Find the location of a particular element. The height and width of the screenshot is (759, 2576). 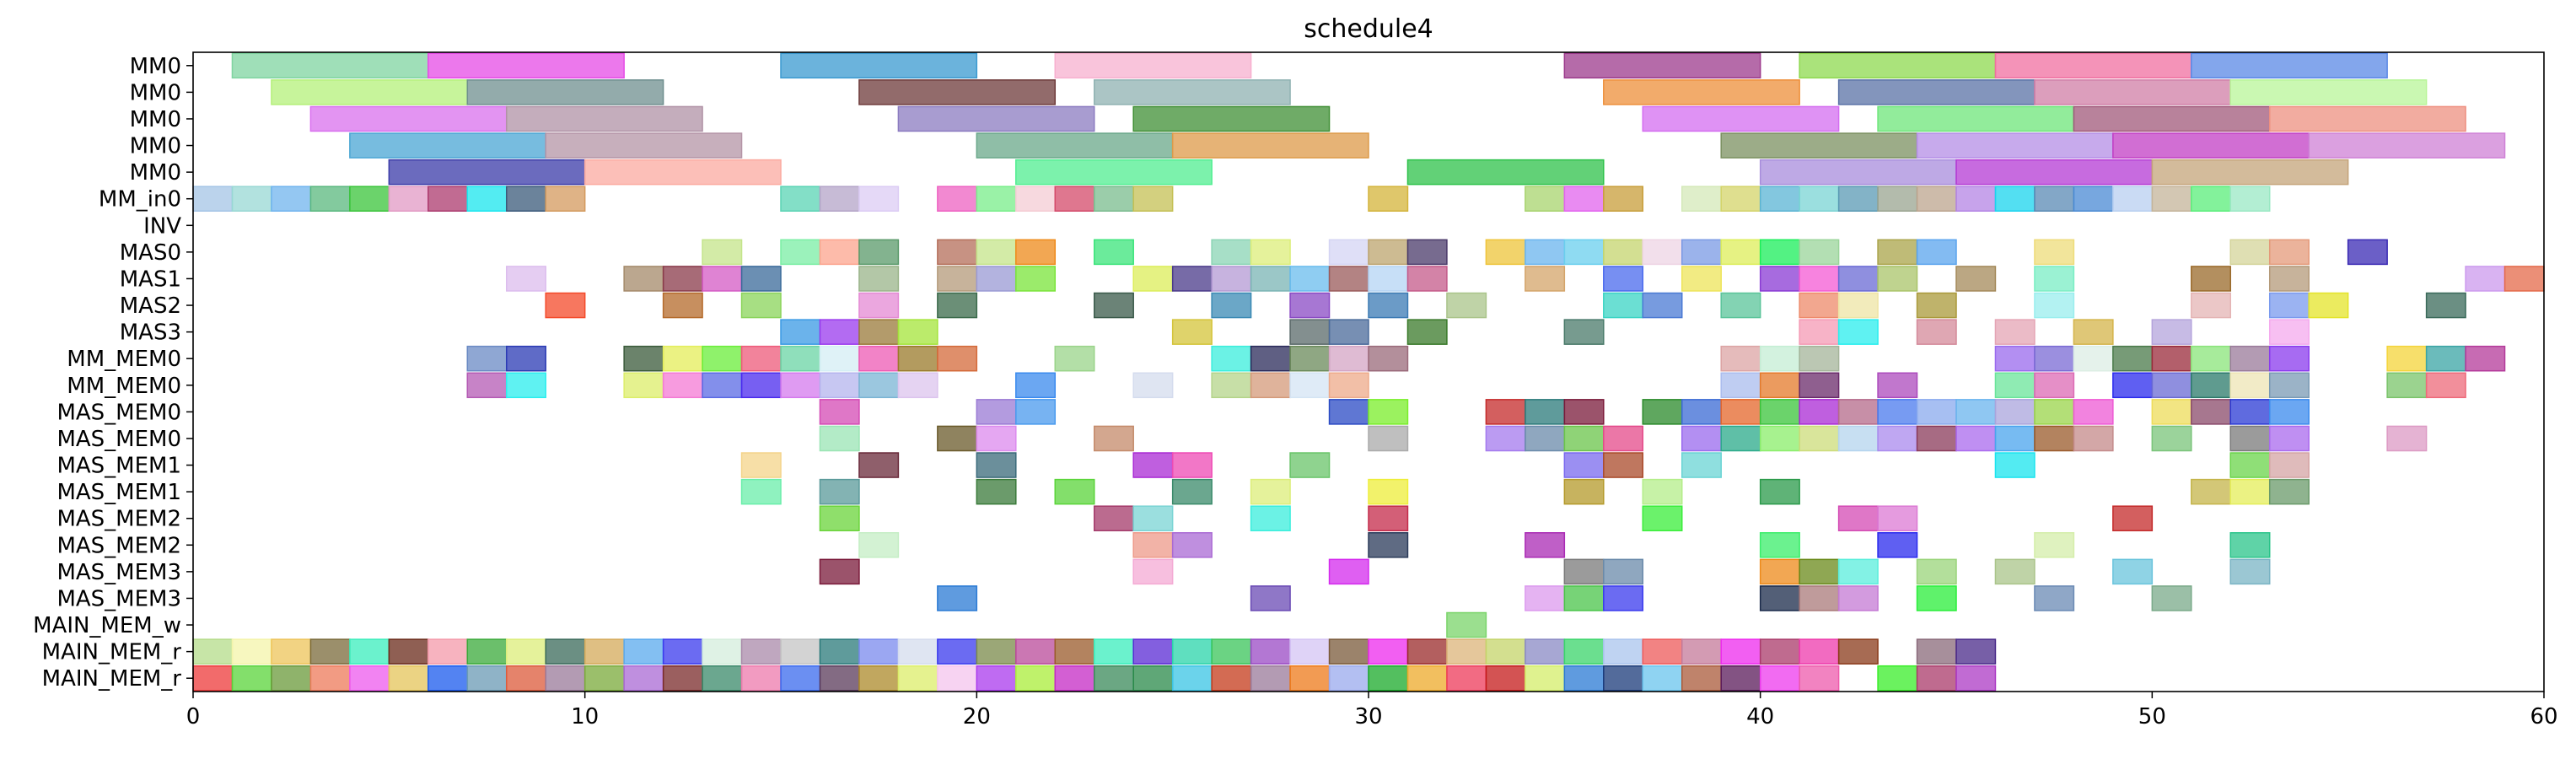

y-tick-label: MAS0 is located at coordinates (150, 253).